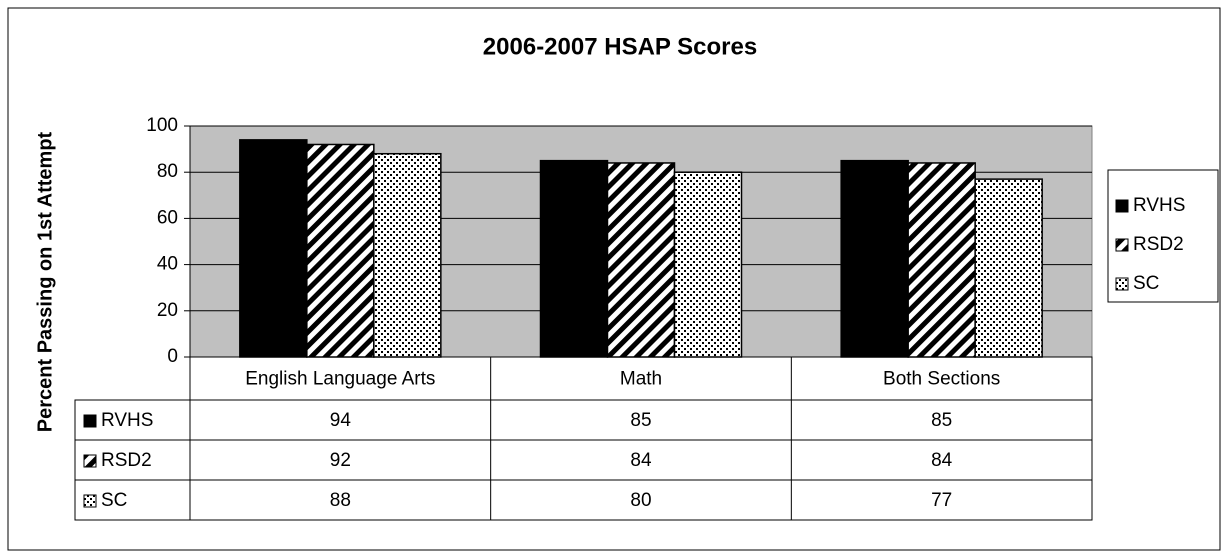 Image resolution: width=1228 pixels, height=558 pixels. I want to click on table-value: 92, so click(340, 460).